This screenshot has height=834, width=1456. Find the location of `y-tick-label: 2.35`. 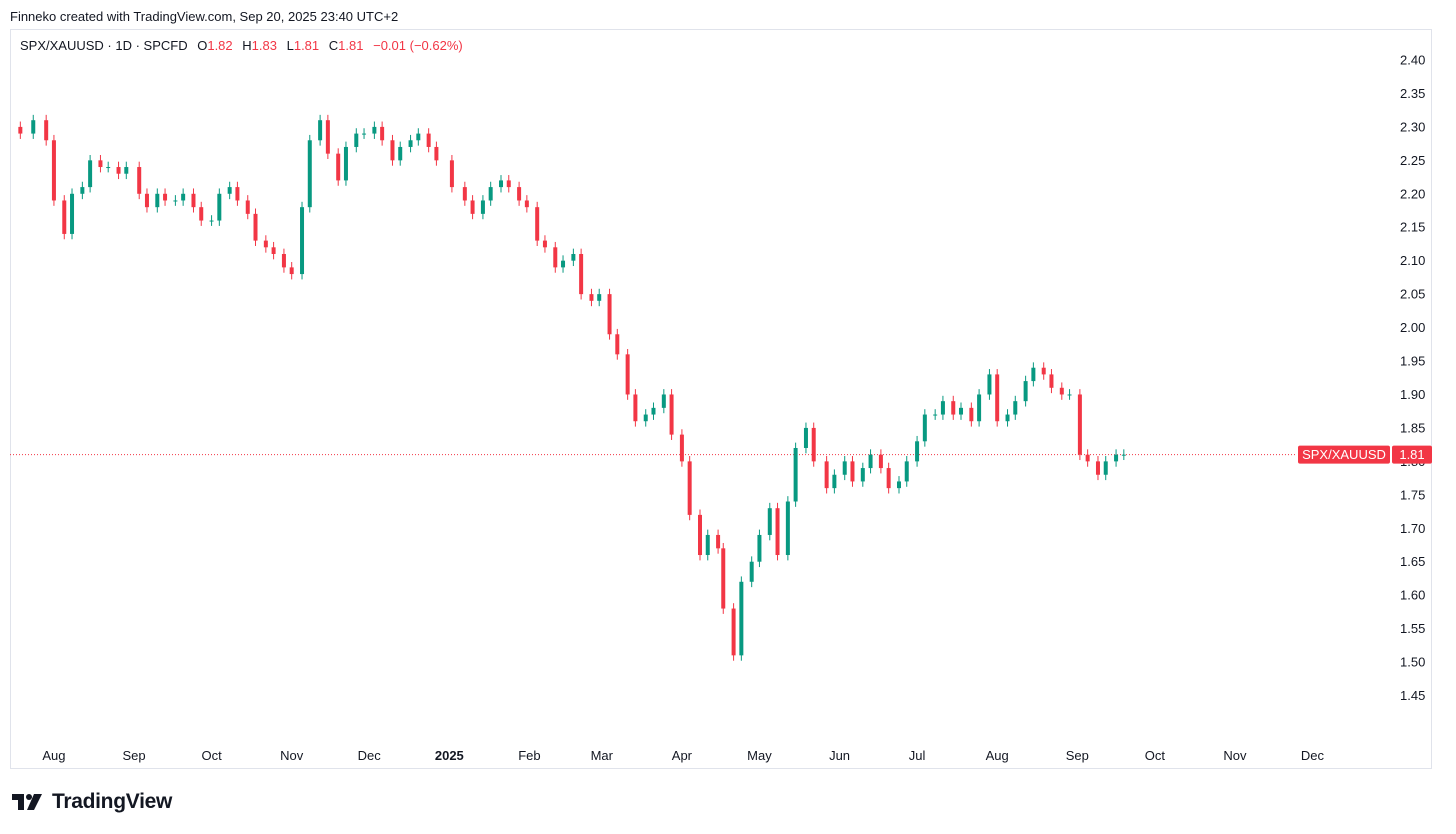

y-tick-label: 2.35 is located at coordinates (1412, 93).